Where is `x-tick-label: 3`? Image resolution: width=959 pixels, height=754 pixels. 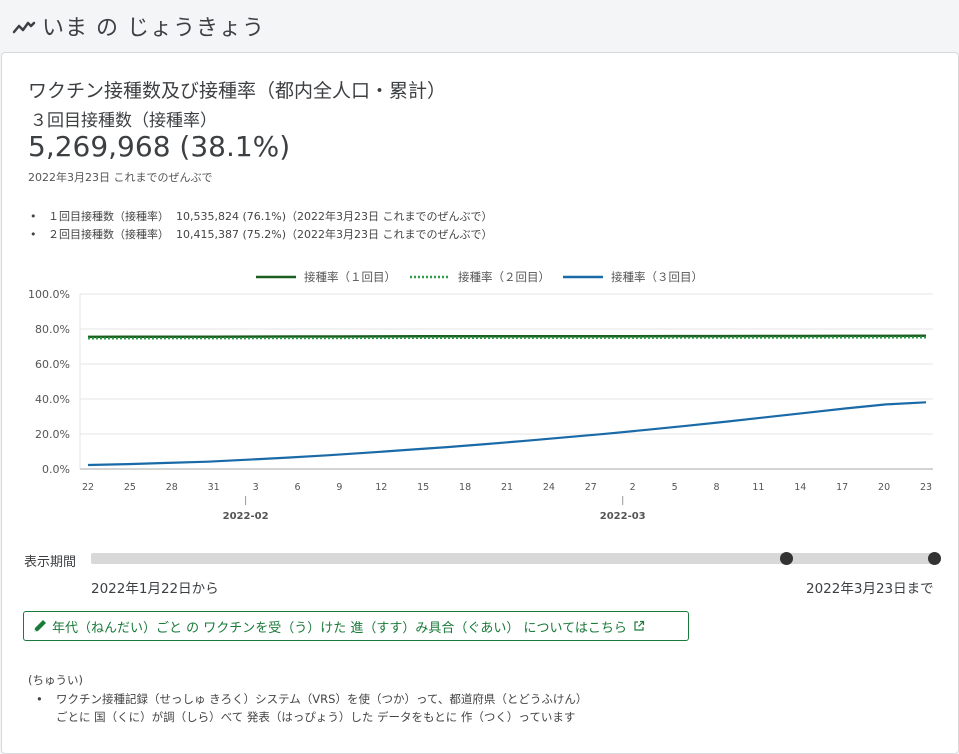
x-tick-label: 3 is located at coordinates (256, 487).